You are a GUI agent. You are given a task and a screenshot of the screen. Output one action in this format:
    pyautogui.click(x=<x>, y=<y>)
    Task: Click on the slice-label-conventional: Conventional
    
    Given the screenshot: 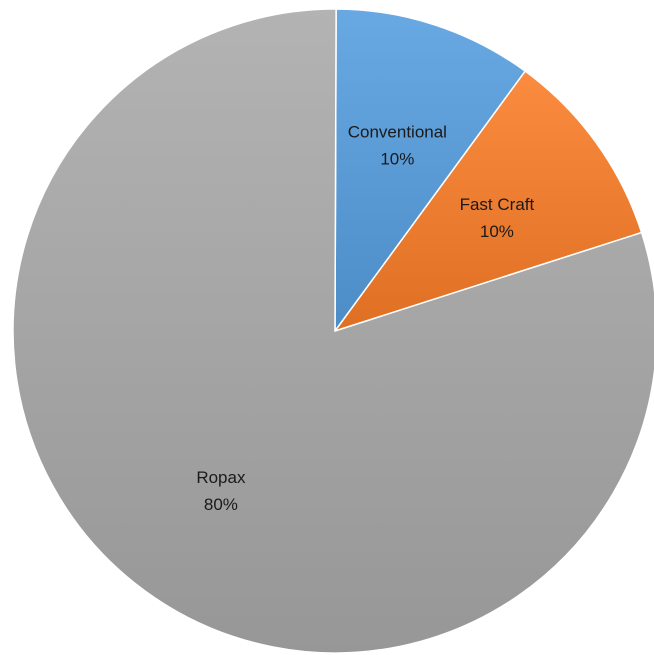 What is the action you would take?
    pyautogui.click(x=397, y=131)
    